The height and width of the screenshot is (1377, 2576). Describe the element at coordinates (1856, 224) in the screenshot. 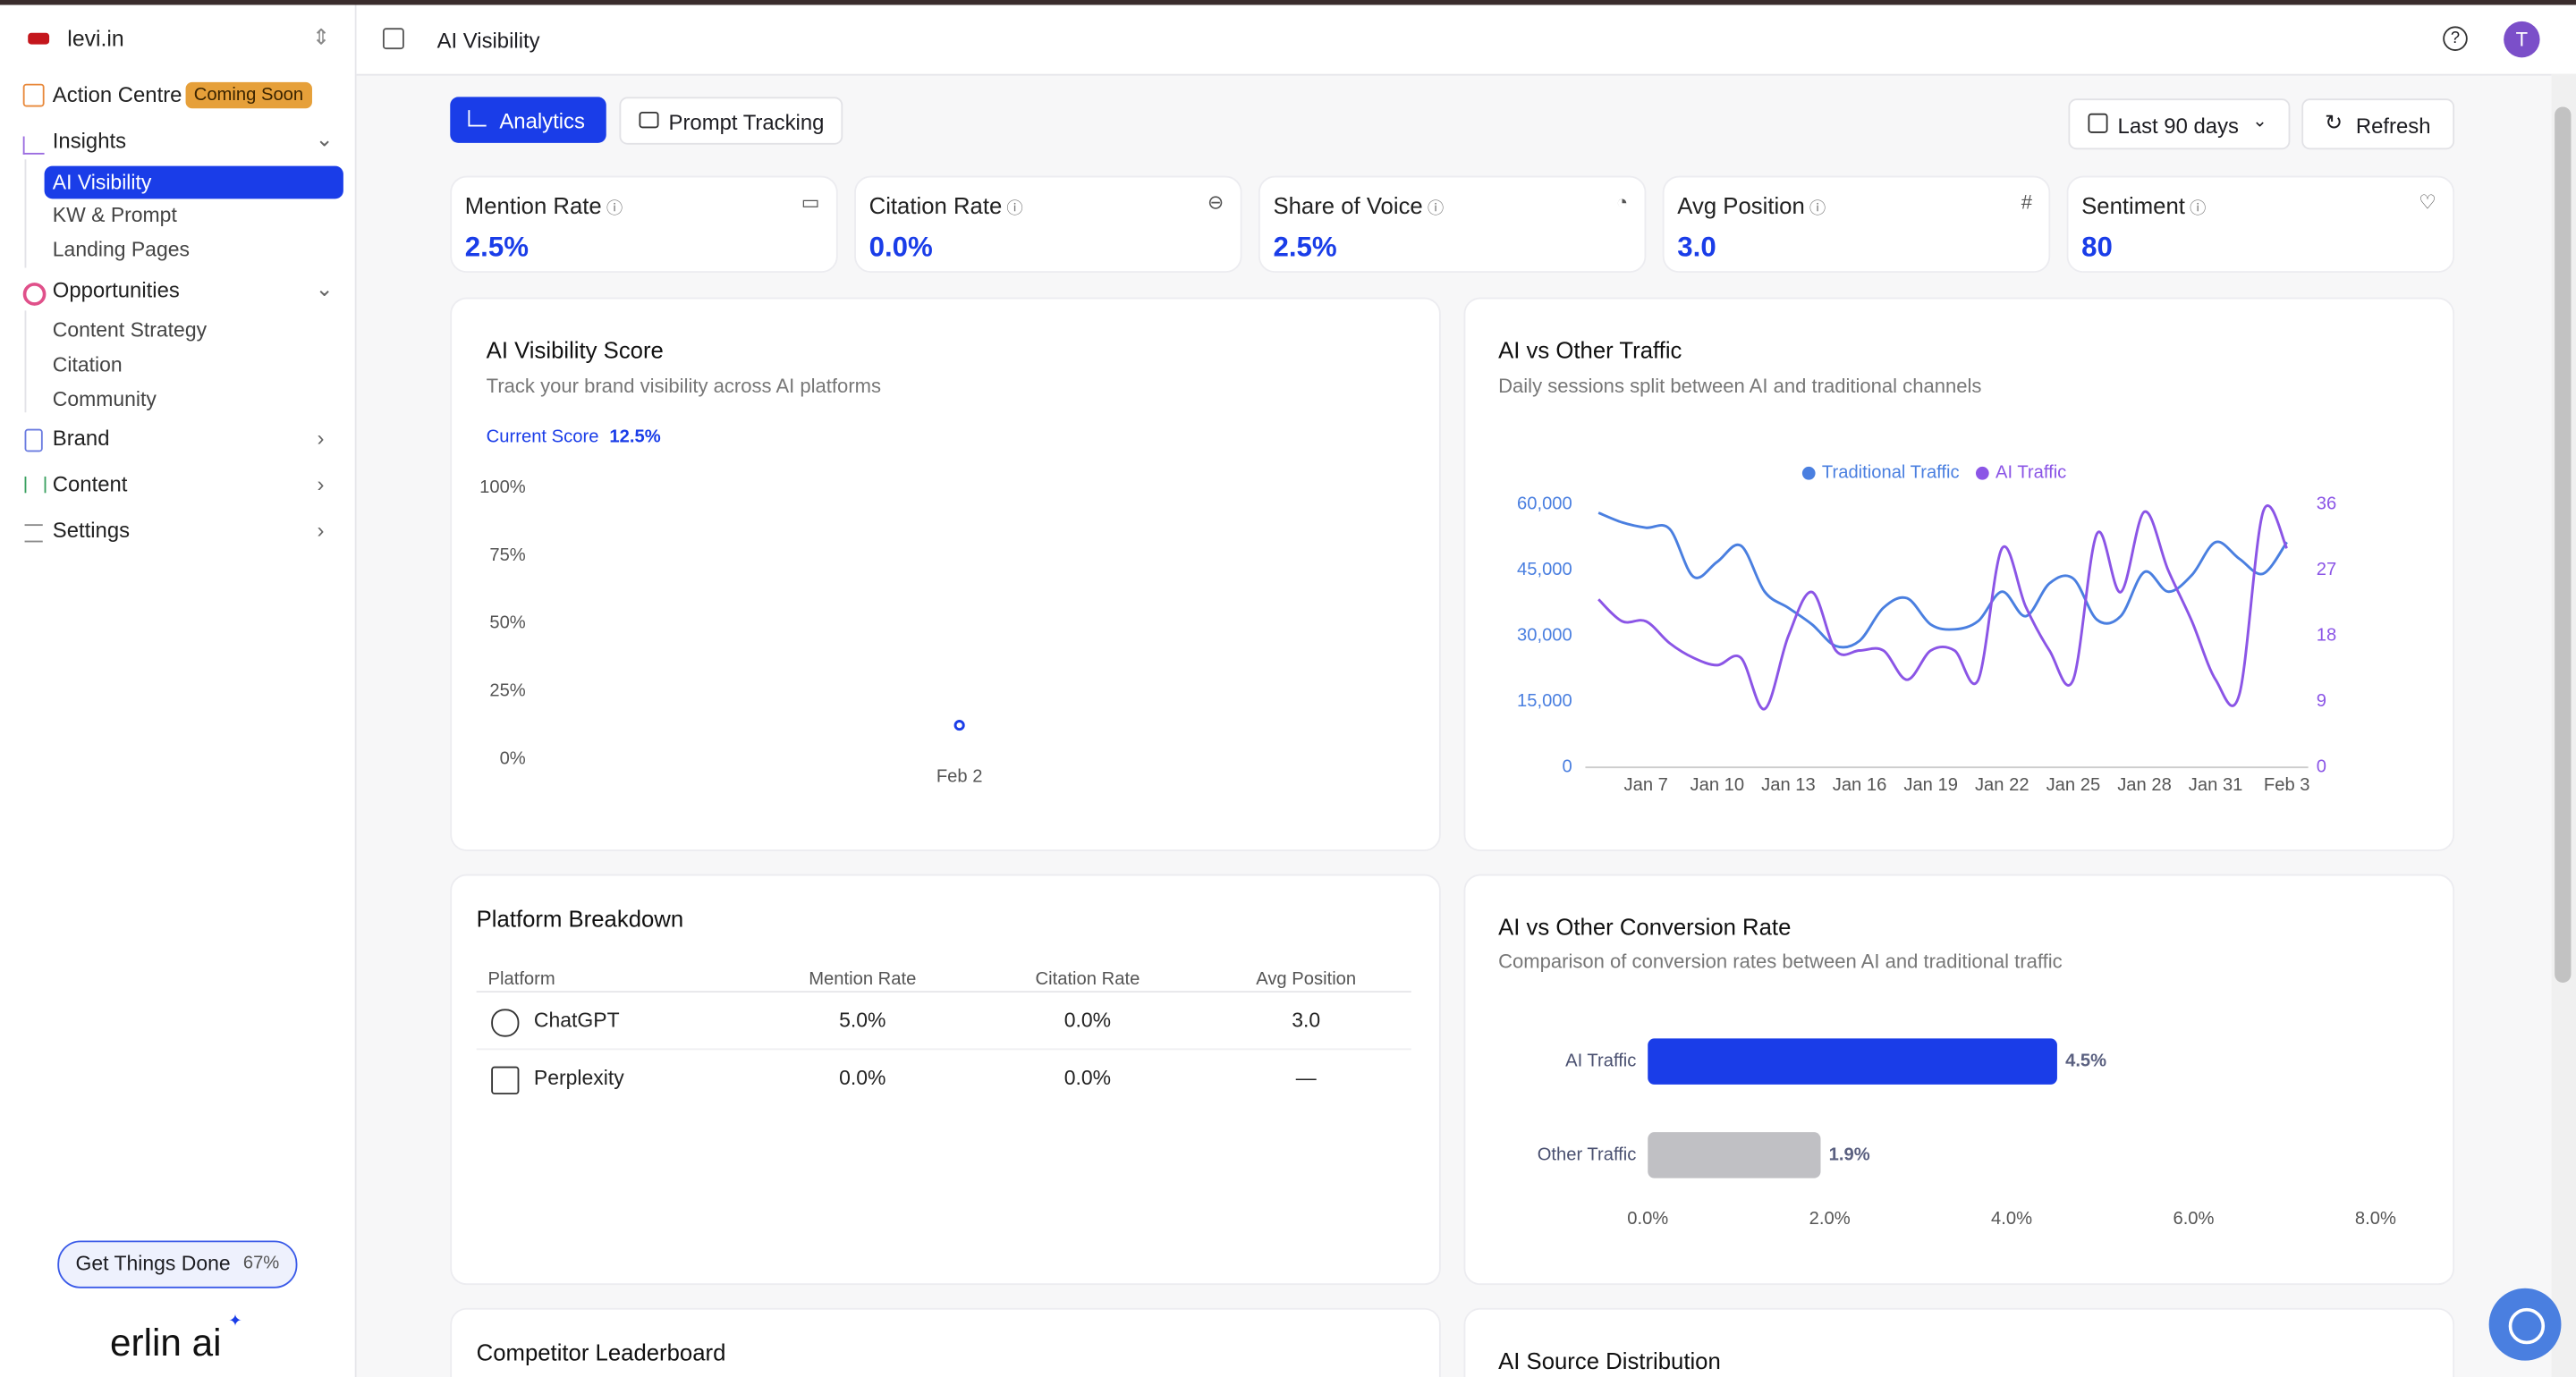

I see `kpi-card: Avg Position ⓘ 3.0 #` at that location.